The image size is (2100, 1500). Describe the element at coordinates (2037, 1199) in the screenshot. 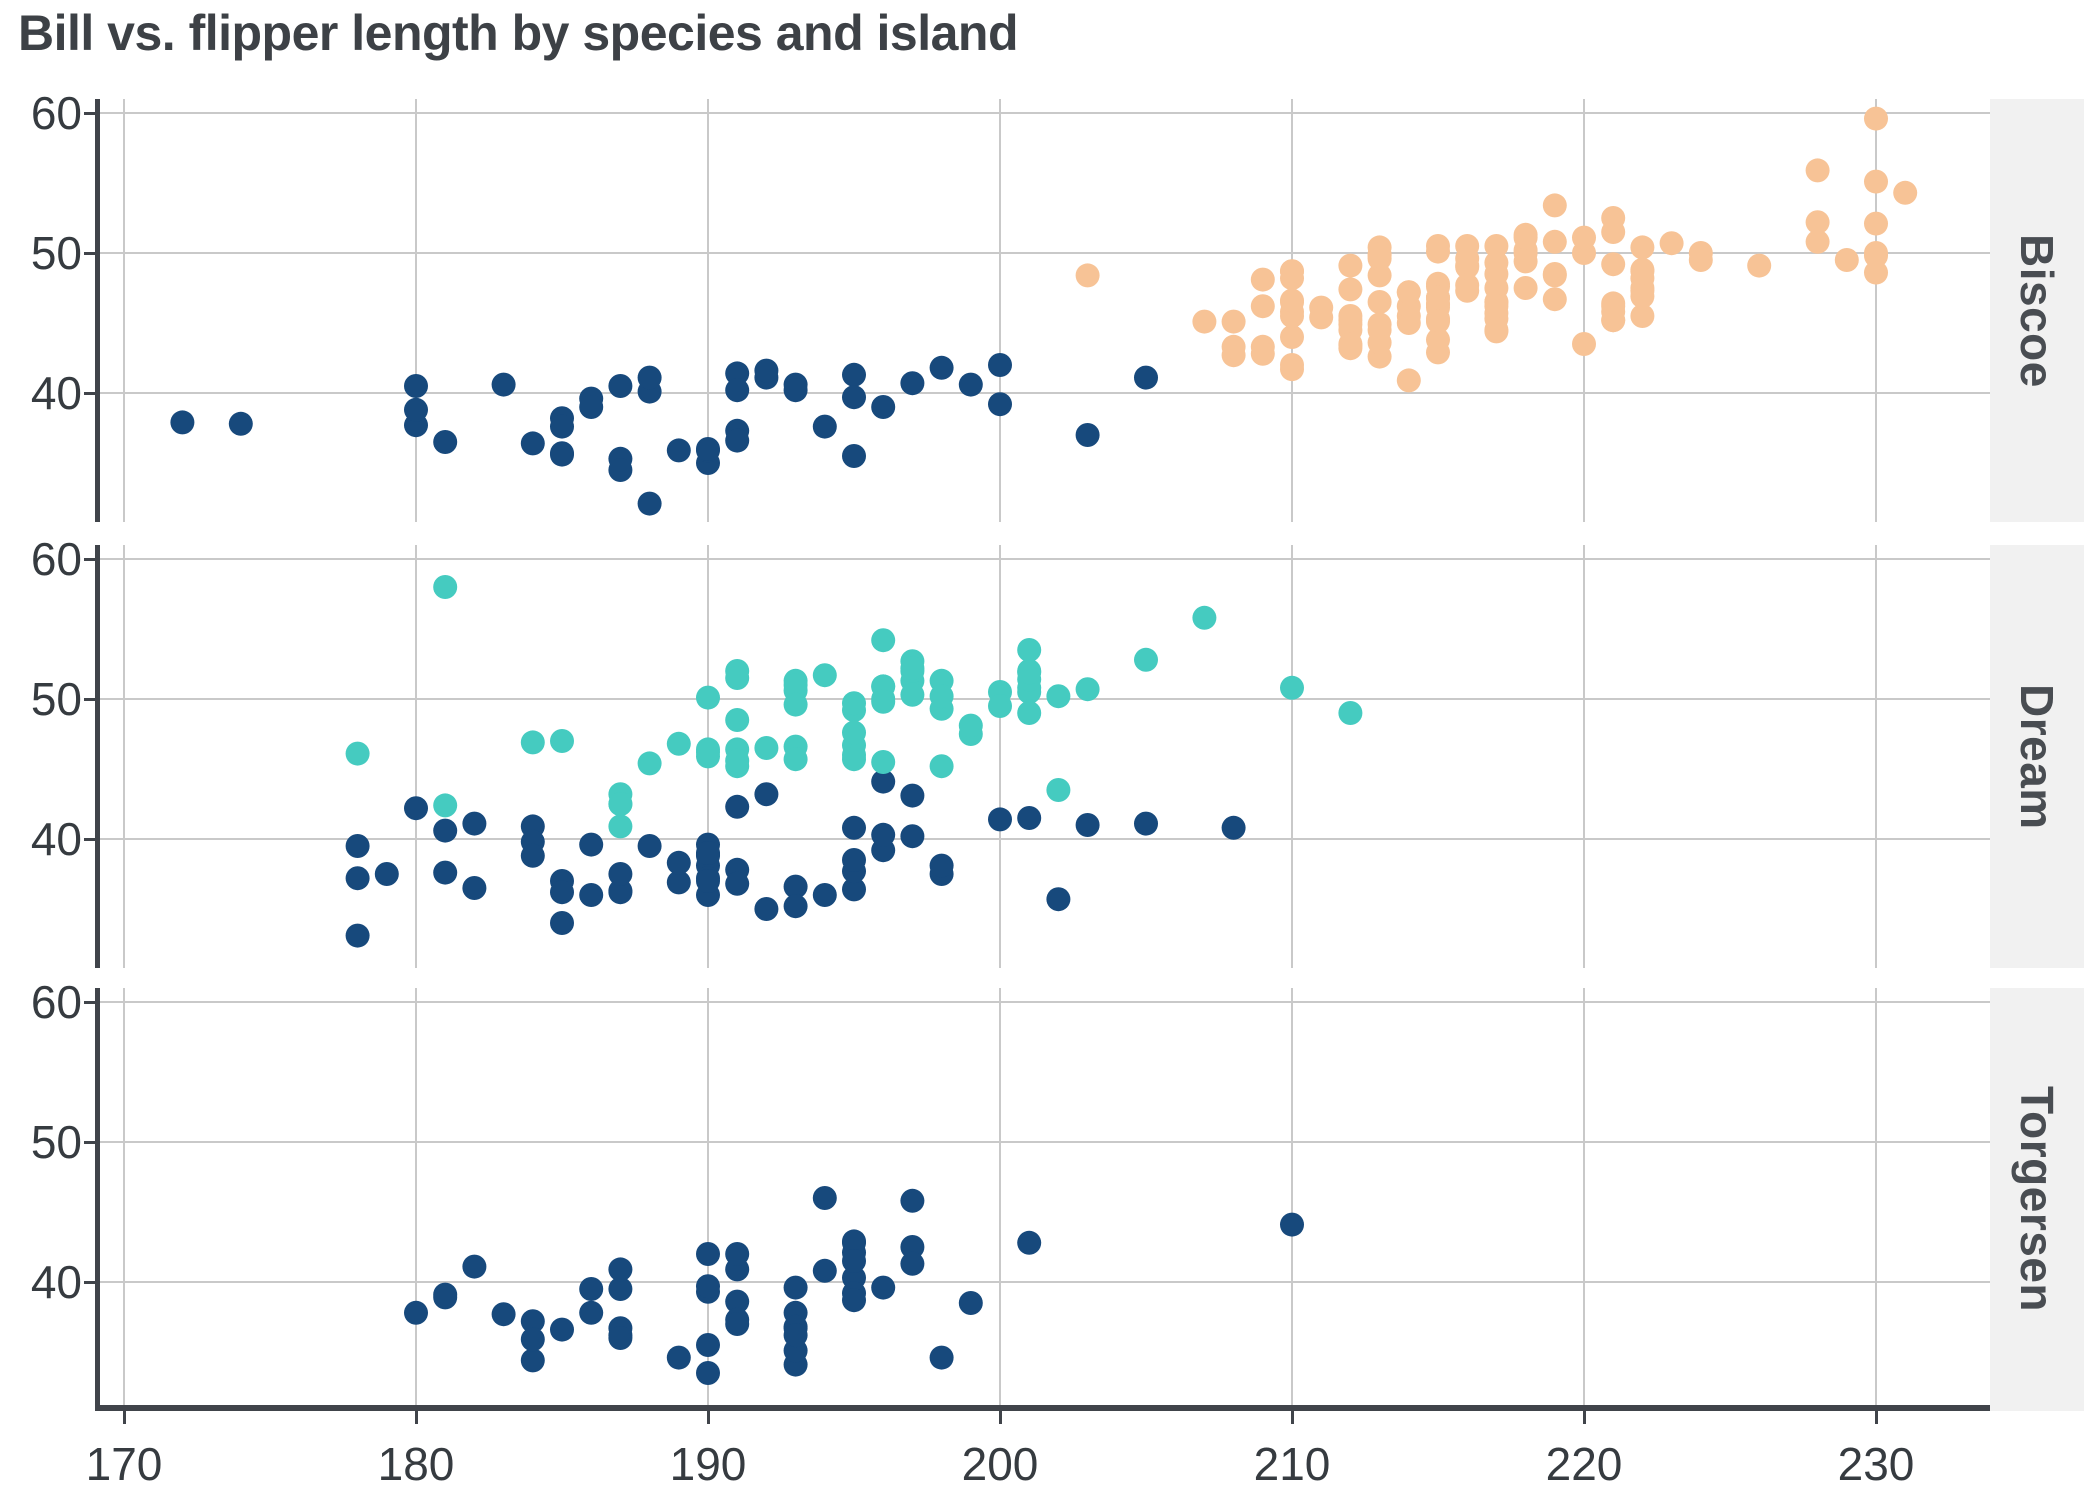

I see `facet-strip-torgersen: Torgersen` at that location.